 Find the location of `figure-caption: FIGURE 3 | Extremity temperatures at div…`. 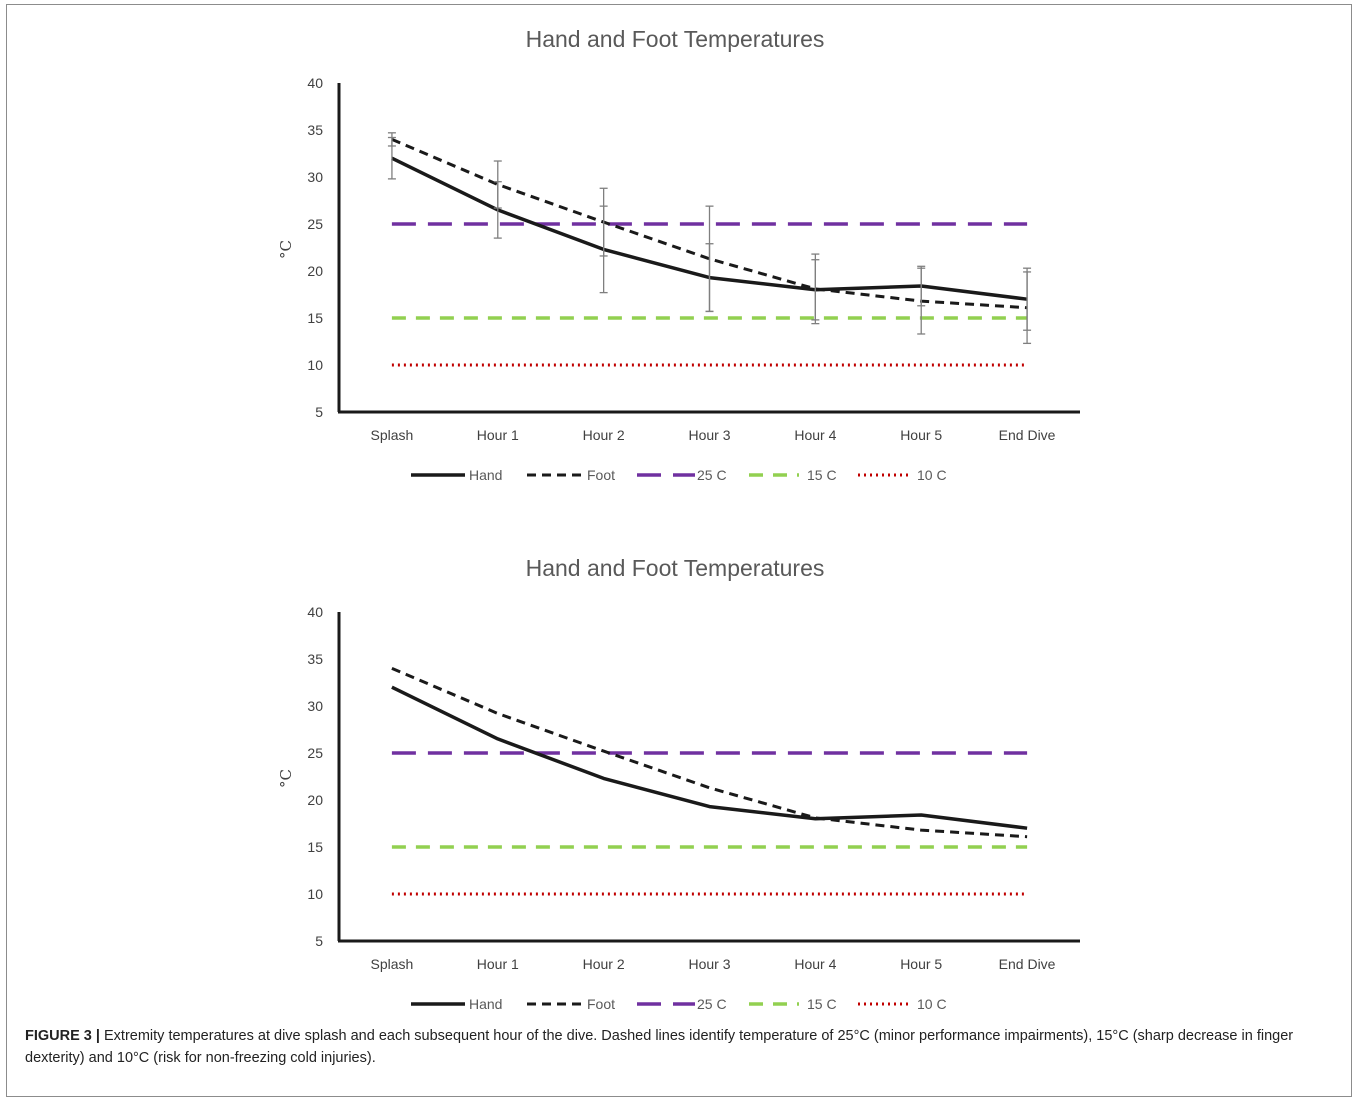

figure-caption: FIGURE 3 | Extremity temperatures at div… is located at coordinates (680, 1047).